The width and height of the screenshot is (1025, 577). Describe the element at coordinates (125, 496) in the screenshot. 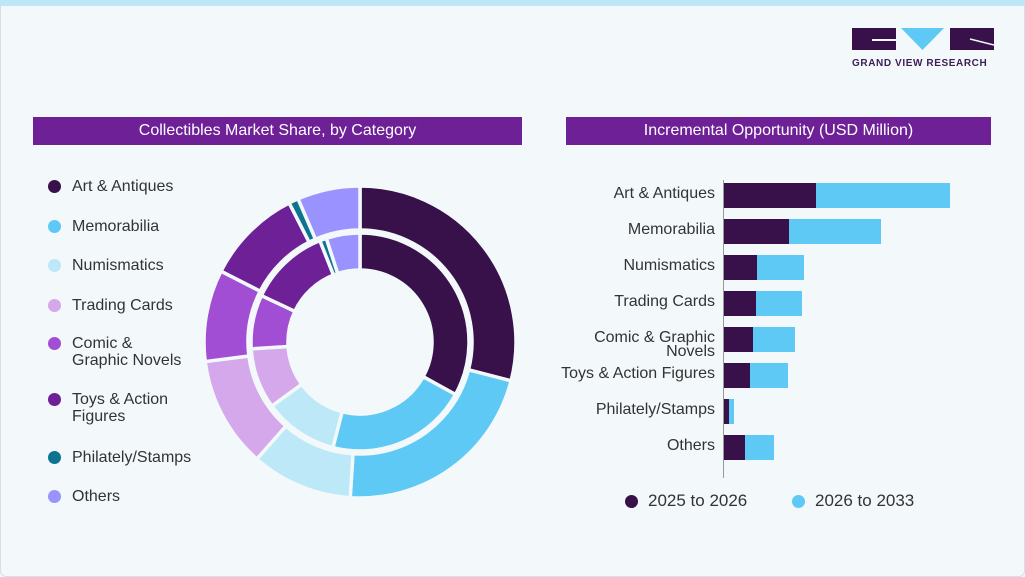

I see `legend-item: Others` at that location.